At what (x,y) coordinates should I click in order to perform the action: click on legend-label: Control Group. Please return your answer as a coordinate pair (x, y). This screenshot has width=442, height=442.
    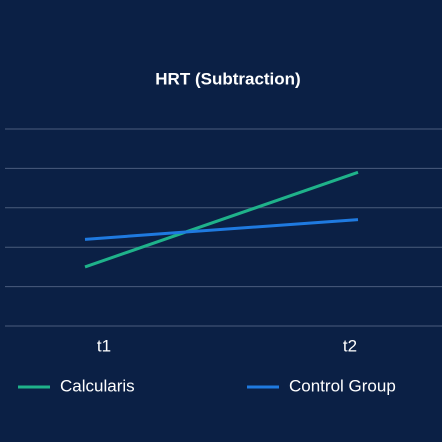
    Looking at the image, I should click on (342, 385).